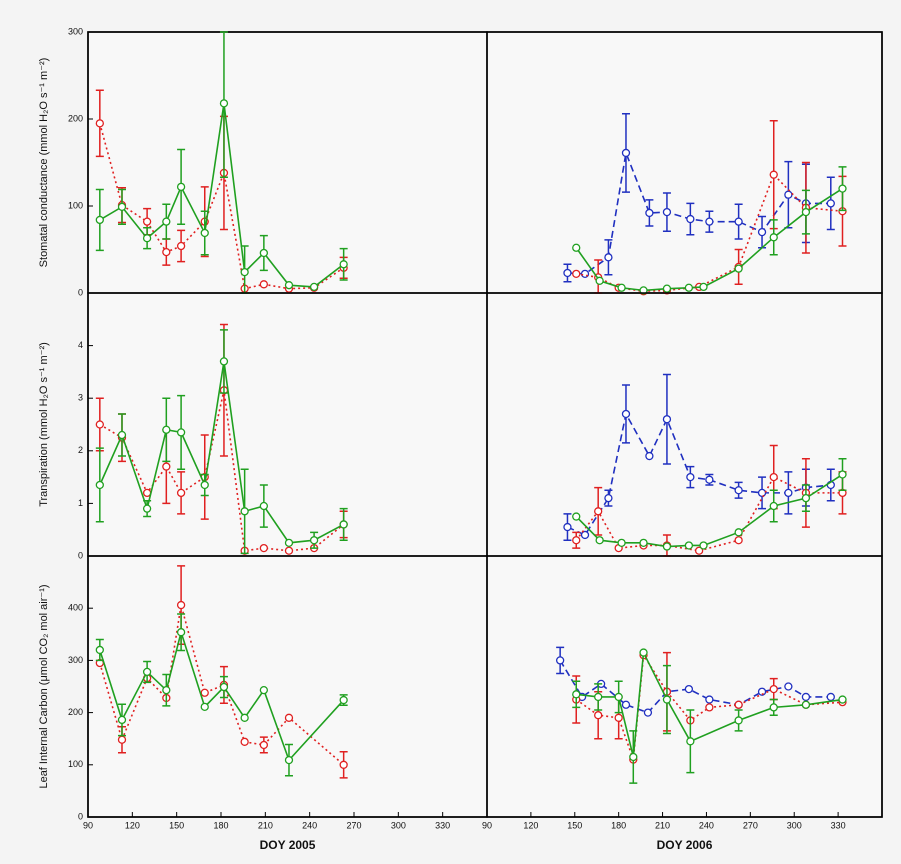 The image size is (901, 864). I want to click on y-tick-label: 3, so click(80, 398).